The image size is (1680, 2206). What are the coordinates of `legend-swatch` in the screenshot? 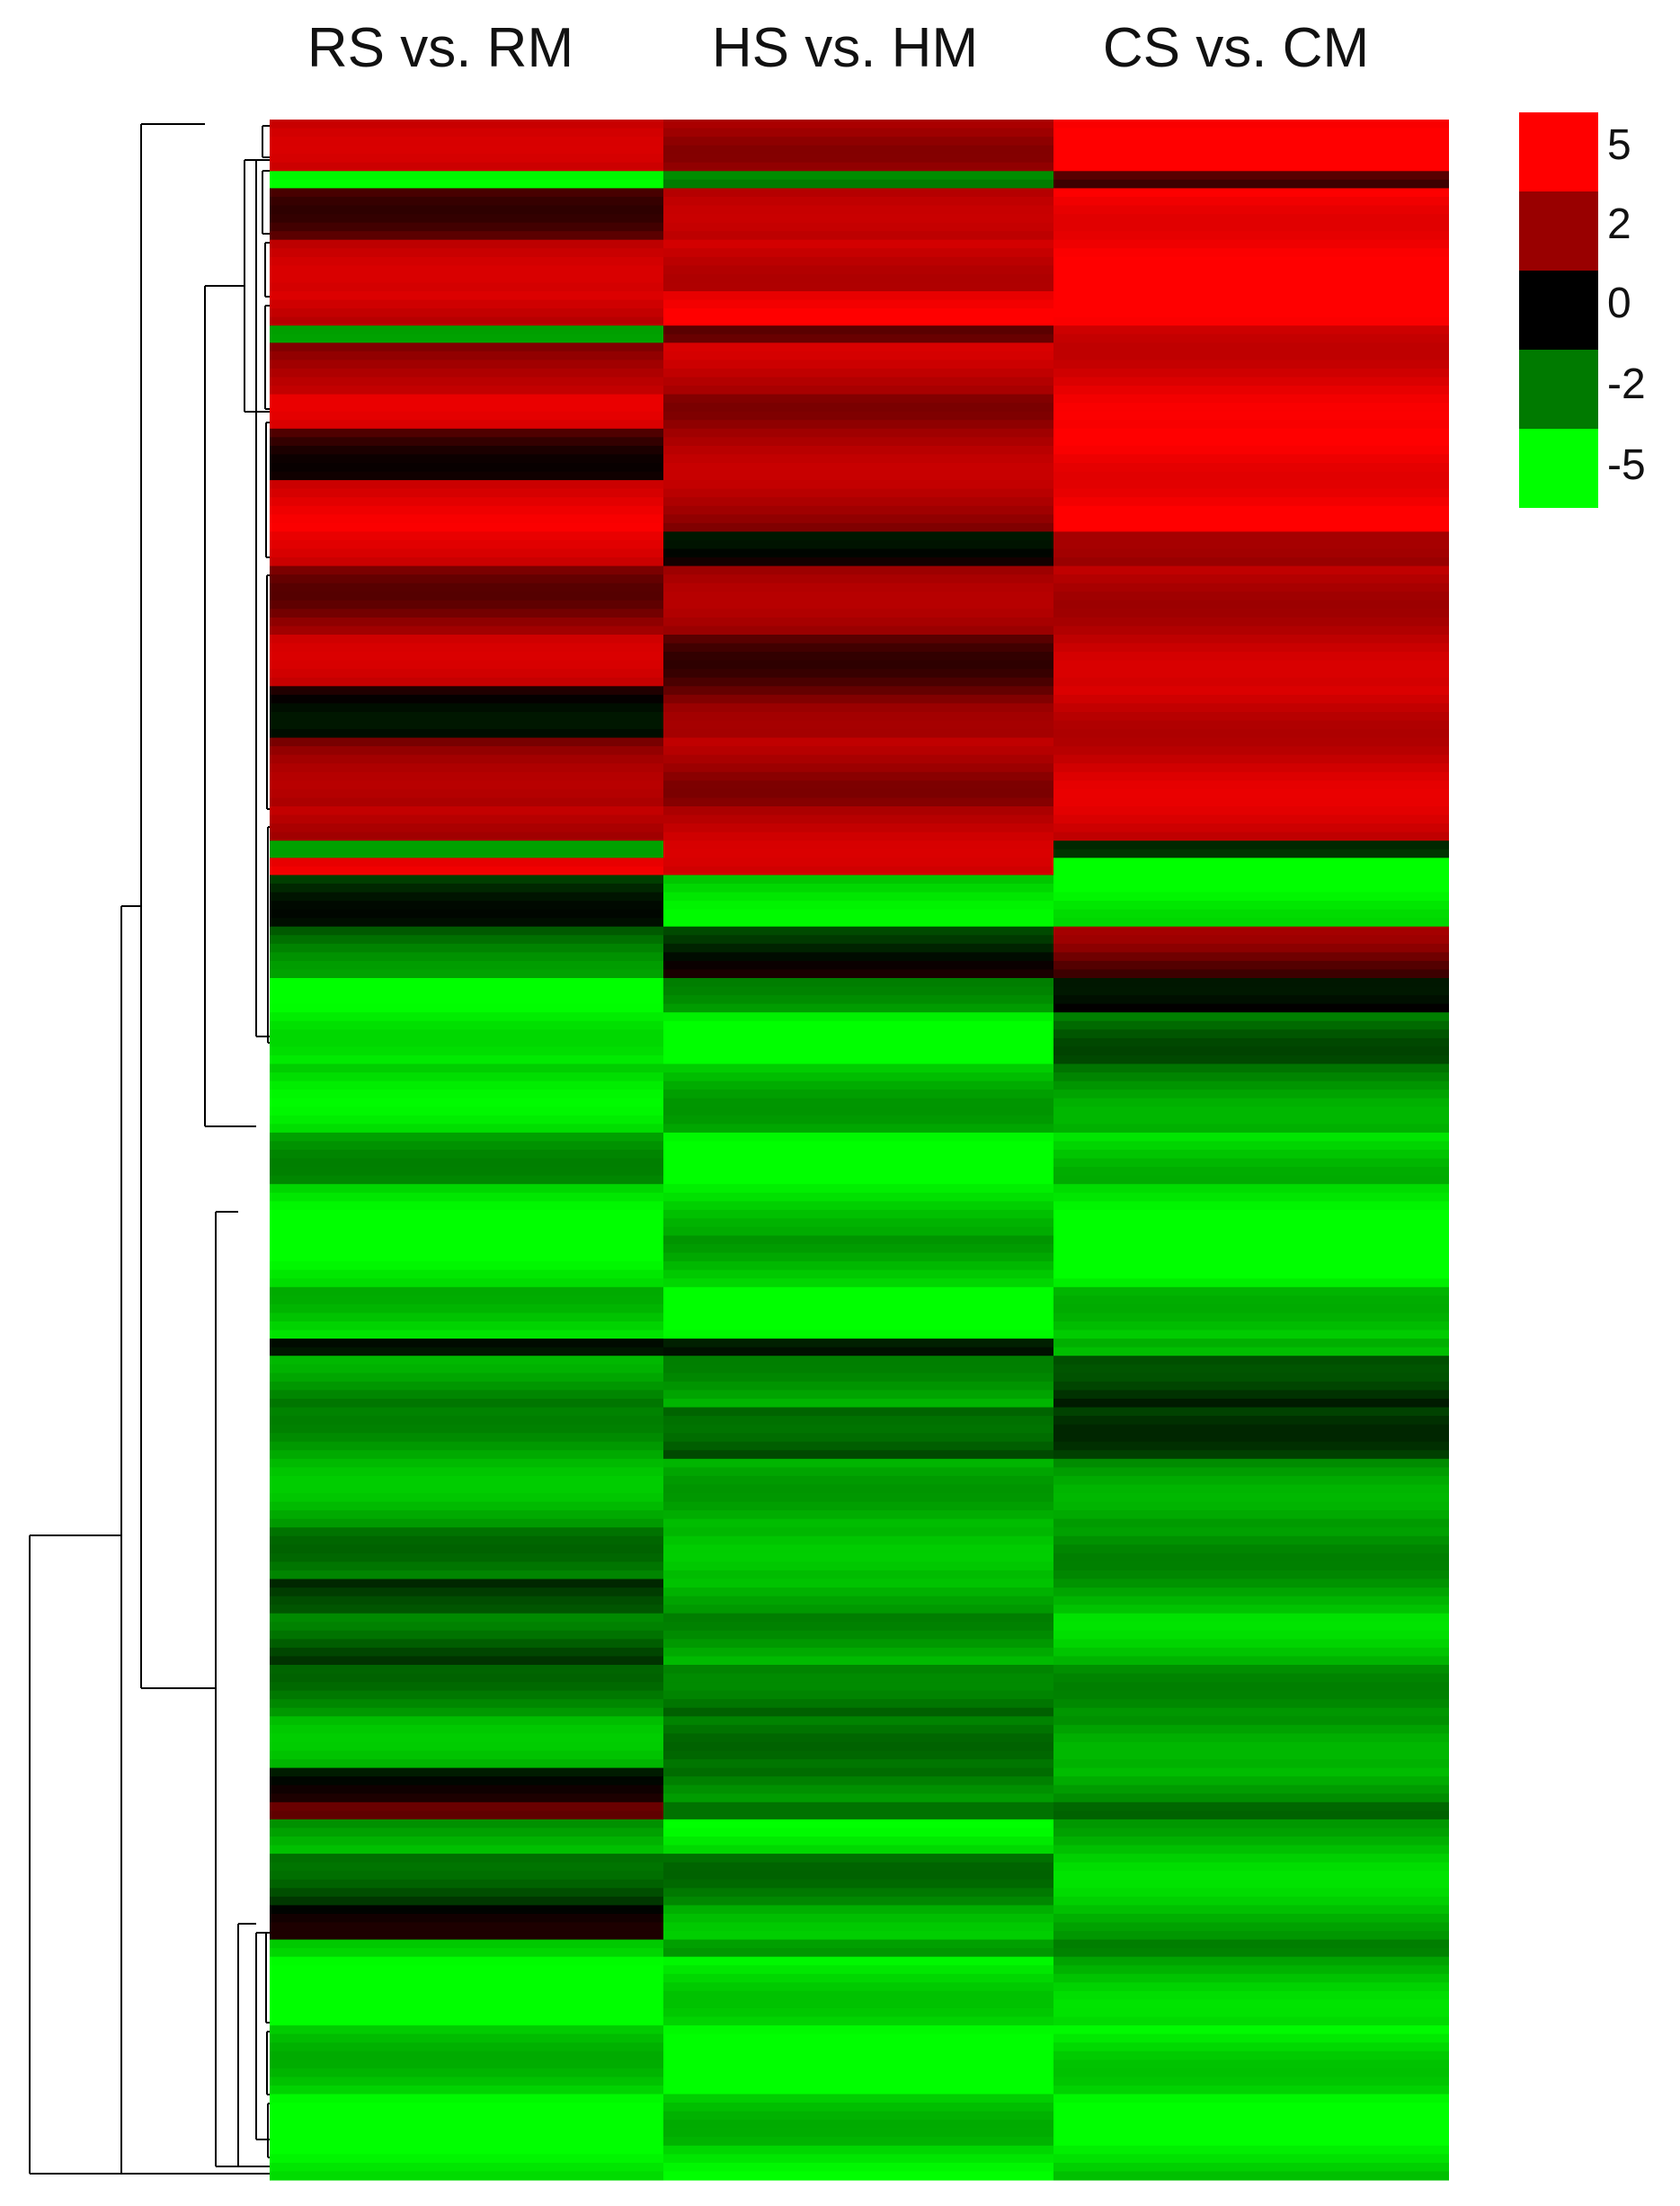 It's located at (1559, 231).